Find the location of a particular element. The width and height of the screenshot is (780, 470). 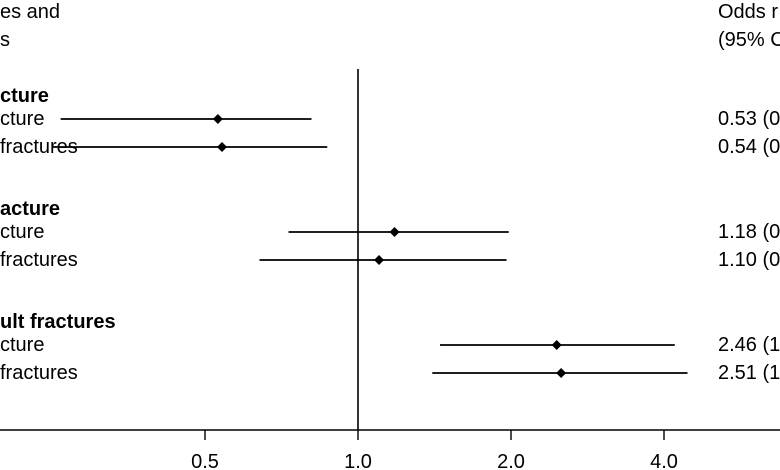

odds-ratio-text: 2.46 (1 is located at coordinates (749, 345).